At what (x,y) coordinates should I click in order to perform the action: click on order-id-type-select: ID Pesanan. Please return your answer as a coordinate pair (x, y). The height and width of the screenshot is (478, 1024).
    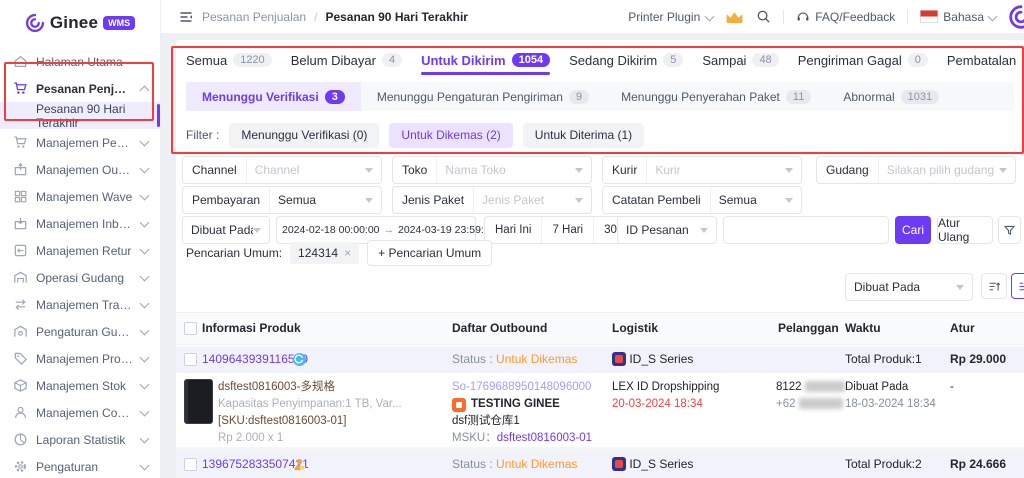
    Looking at the image, I should click on (667, 230).